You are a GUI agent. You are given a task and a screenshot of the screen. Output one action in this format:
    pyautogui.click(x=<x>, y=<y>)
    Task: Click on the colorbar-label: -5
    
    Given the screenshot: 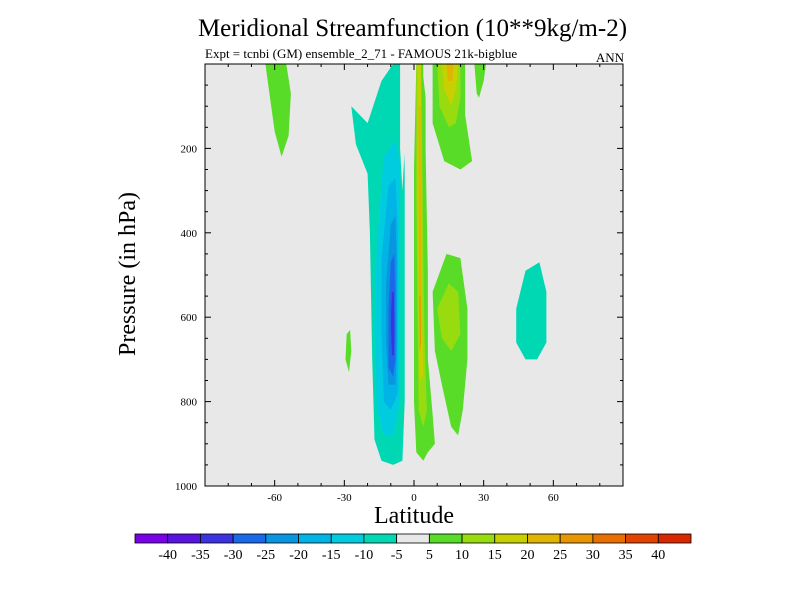 What is the action you would take?
    pyautogui.click(x=397, y=555)
    